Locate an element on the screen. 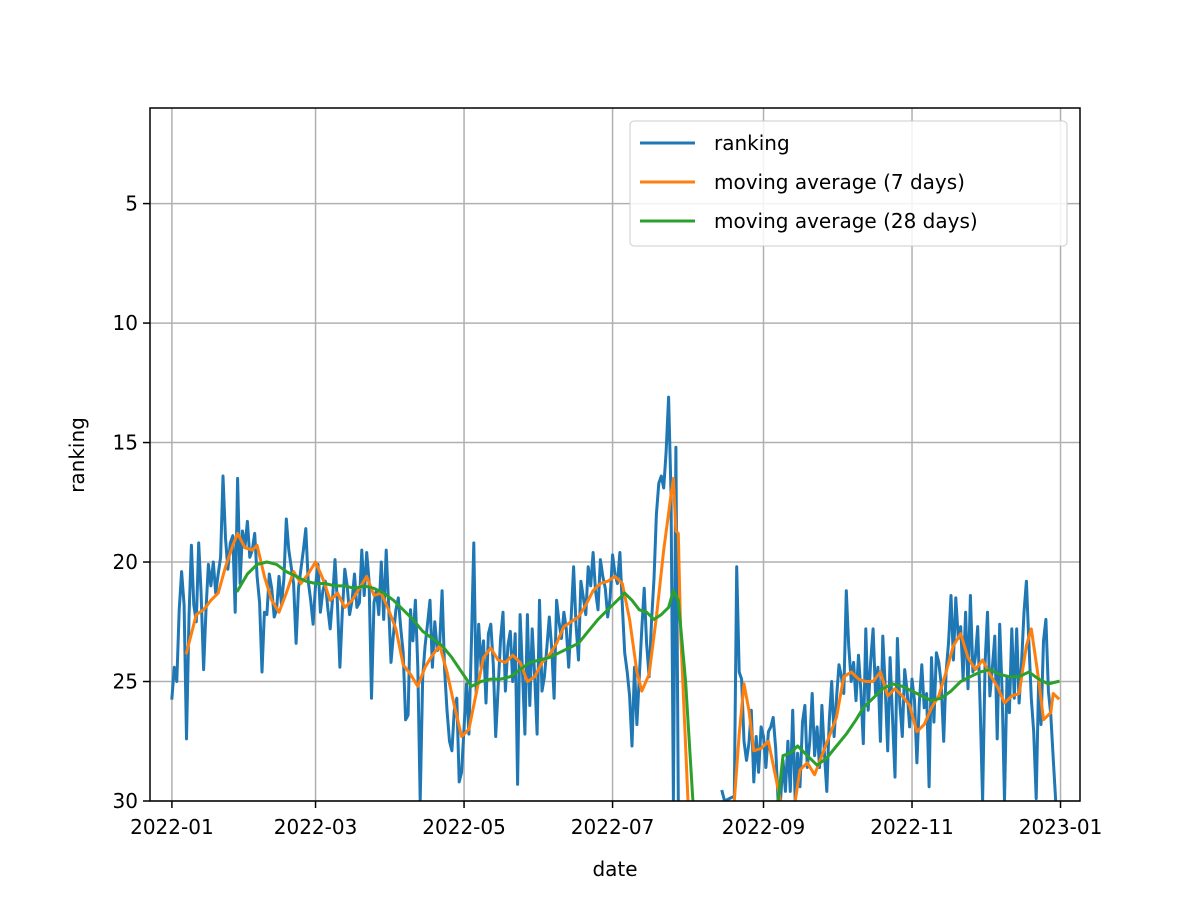  y-axis-label: ranking is located at coordinates (77, 455).